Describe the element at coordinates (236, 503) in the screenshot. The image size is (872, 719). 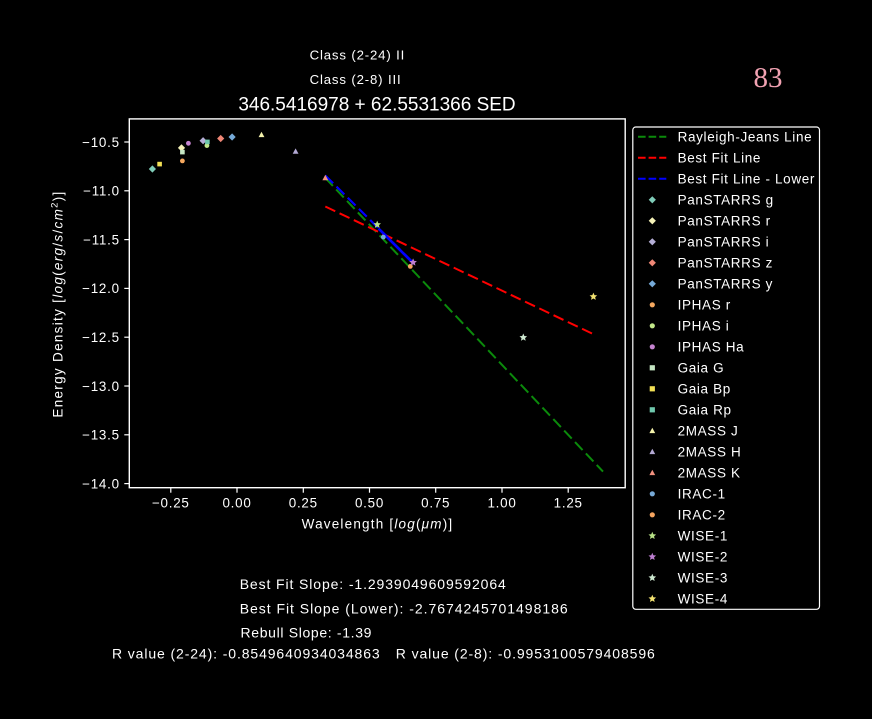
I see `svg-text: 0.00` at that location.